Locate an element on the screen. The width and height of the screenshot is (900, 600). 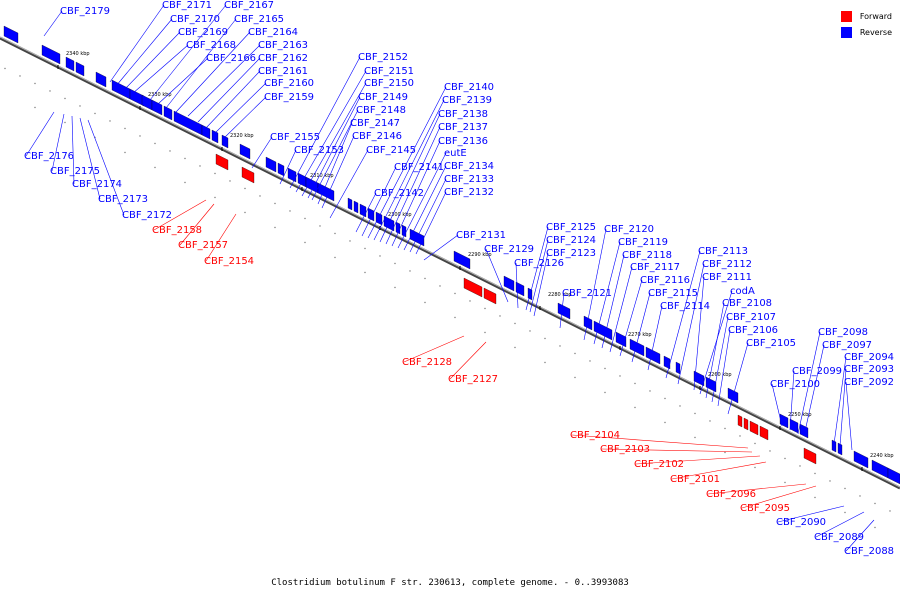
gene-label-cbf-2148: CBF_2148 is located at coordinates (381, 110).